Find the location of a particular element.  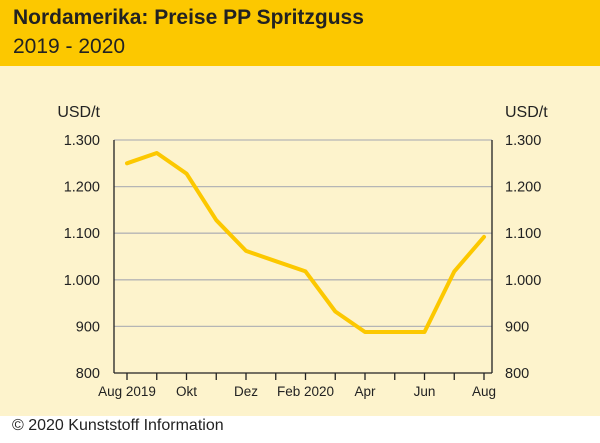

y-tick-label-left: 1.000 is located at coordinates (82, 281).